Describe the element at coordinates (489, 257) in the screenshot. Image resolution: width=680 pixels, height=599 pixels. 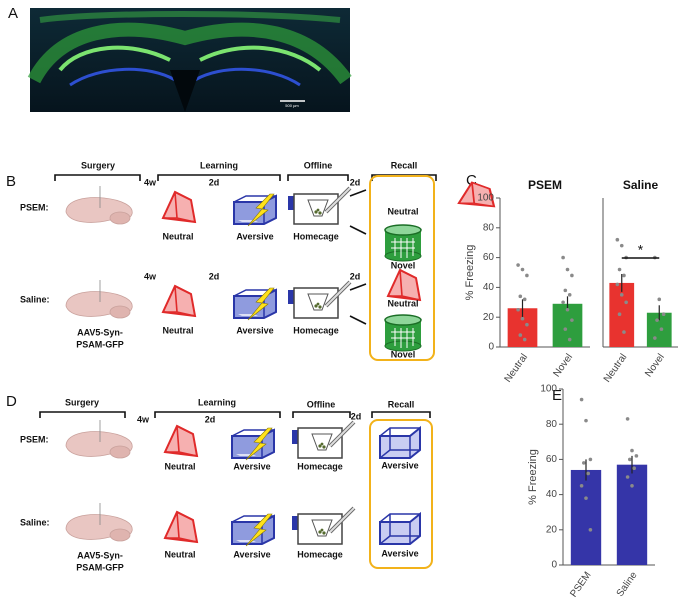
I see `y-tick-label: 60` at that location.